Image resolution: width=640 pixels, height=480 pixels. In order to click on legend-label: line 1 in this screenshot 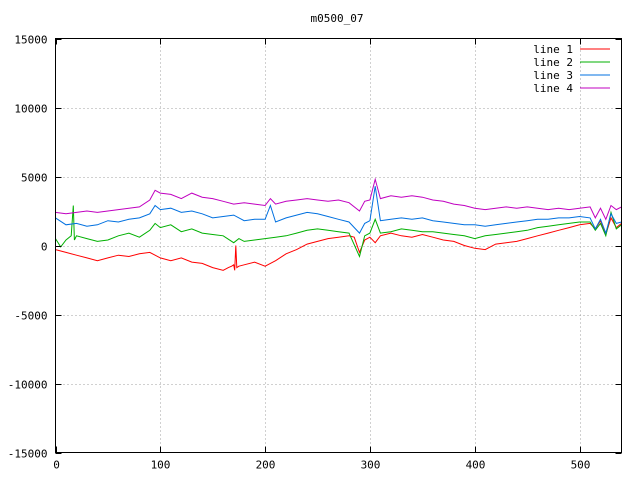, I will do `click(553, 49)`.